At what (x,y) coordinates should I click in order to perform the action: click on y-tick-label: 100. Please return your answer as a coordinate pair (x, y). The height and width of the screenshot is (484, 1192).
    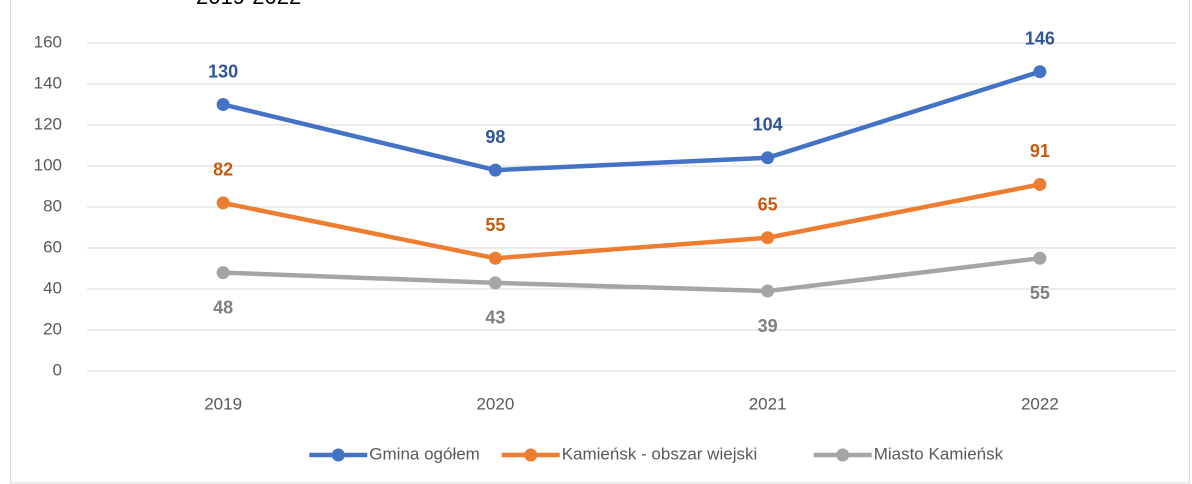
    Looking at the image, I should click on (48, 164).